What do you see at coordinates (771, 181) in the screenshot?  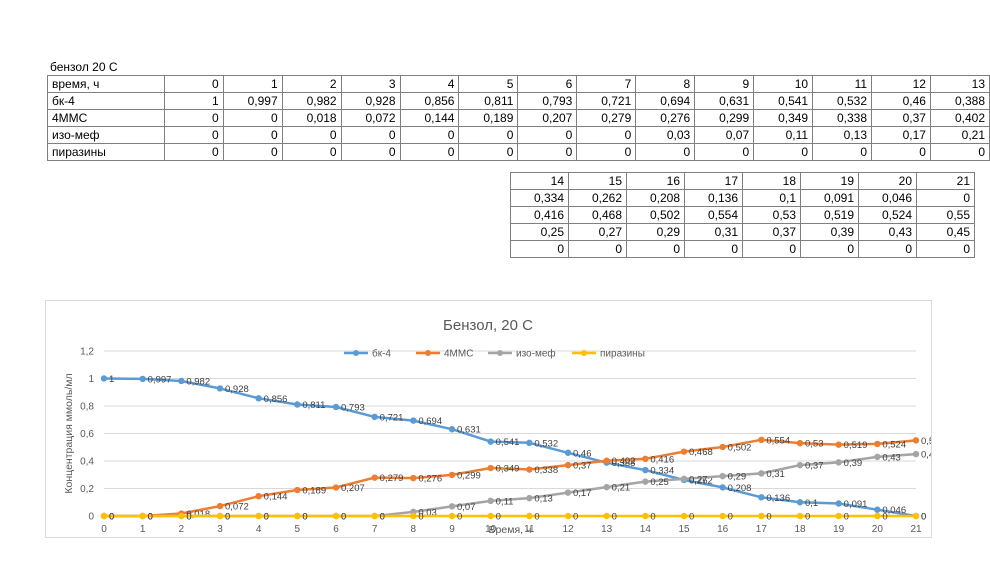 I see `time-cell: 18` at bounding box center [771, 181].